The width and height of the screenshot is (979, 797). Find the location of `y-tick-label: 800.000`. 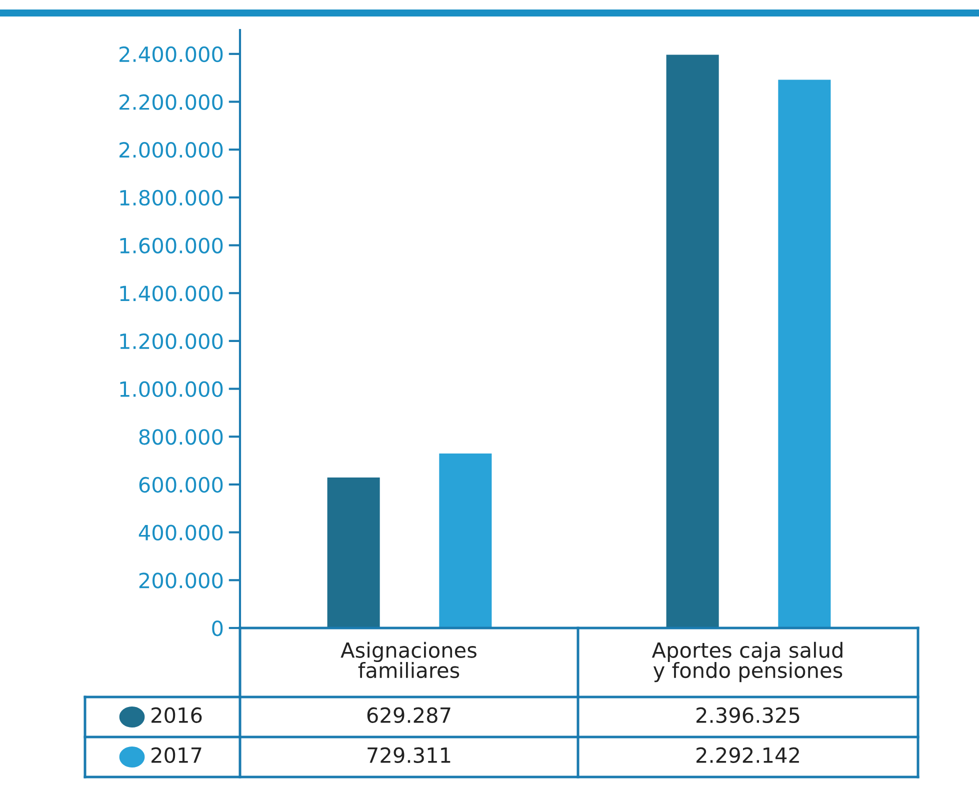

y-tick-label: 800.000 is located at coordinates (181, 437).